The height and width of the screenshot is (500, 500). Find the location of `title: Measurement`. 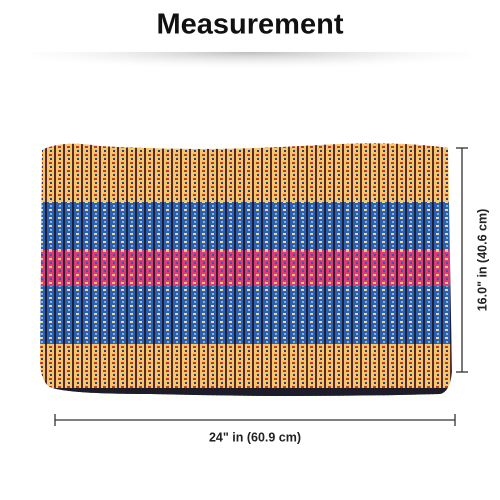

title: Measurement is located at coordinates (250, 25).